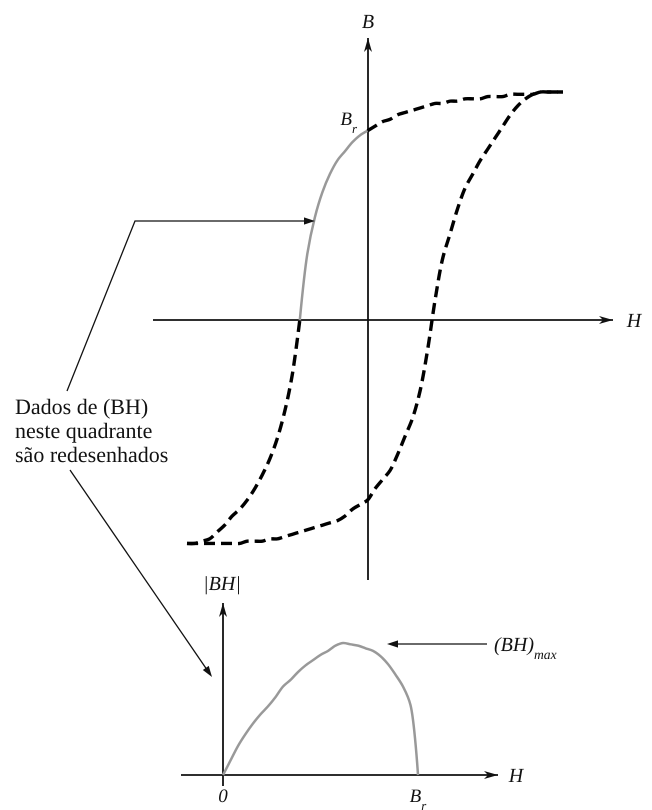  Describe the element at coordinates (525, 648) in the screenshot. I see `text: (BH)$_{max}$` at that location.